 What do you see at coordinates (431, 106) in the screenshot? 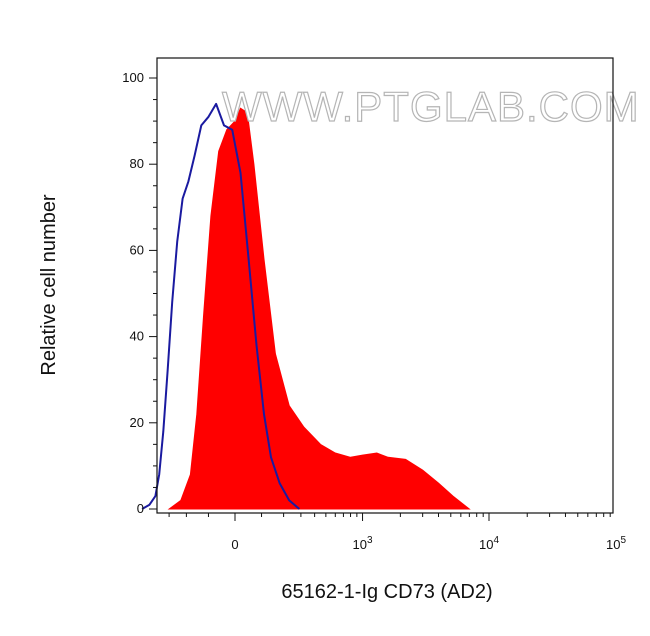
I see `watermark-text: WWW.PTGLAB.COM` at bounding box center [431, 106].